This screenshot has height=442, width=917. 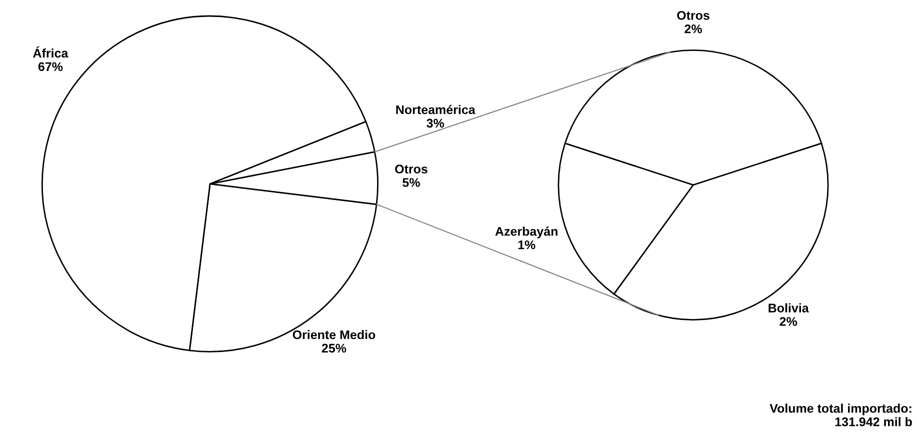 What do you see at coordinates (411, 182) in the screenshot?
I see `data-label: 5%` at bounding box center [411, 182].